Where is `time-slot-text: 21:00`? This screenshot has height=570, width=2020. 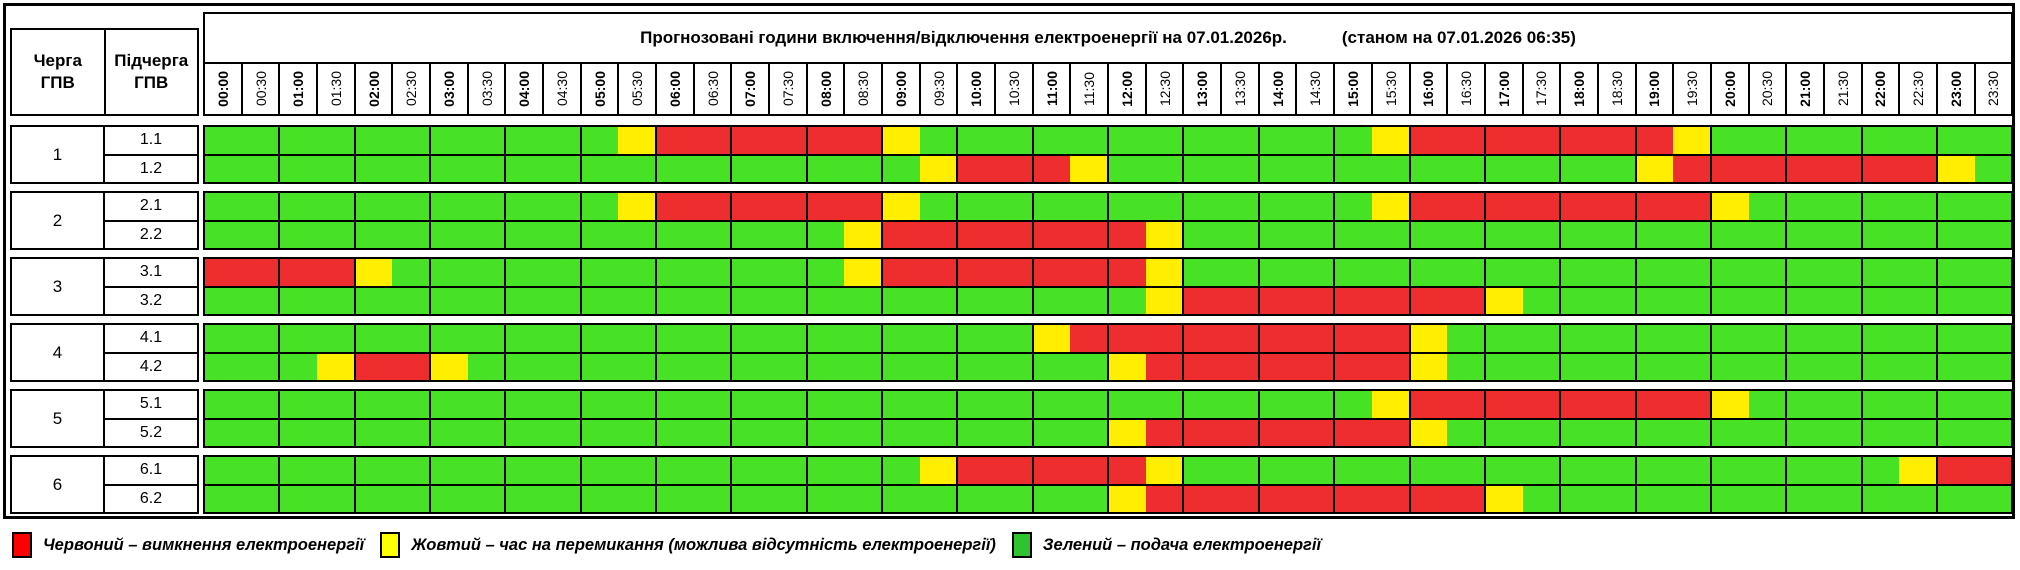
time-slot-text: 21:00 is located at coordinates (1805, 89).